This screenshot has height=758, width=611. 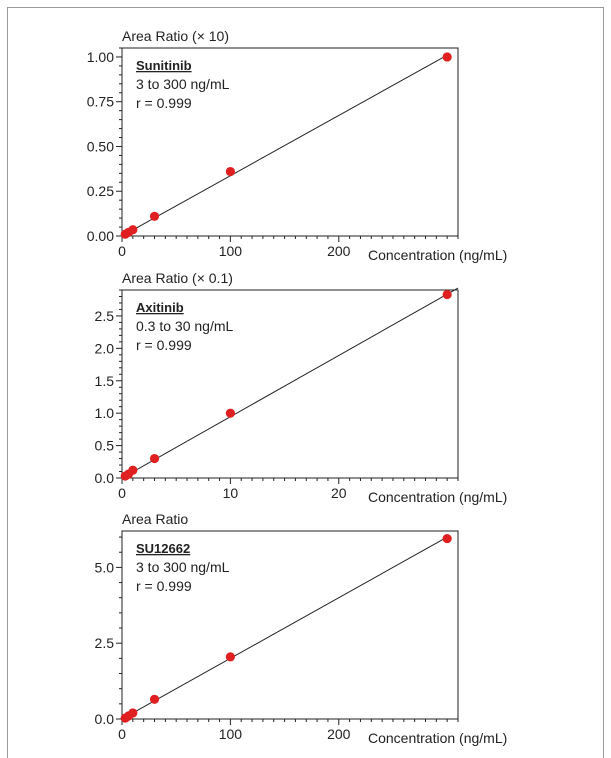 What do you see at coordinates (175, 36) in the screenshot?
I see `y-axis-title-1: Area Ratio (× 10)` at bounding box center [175, 36].